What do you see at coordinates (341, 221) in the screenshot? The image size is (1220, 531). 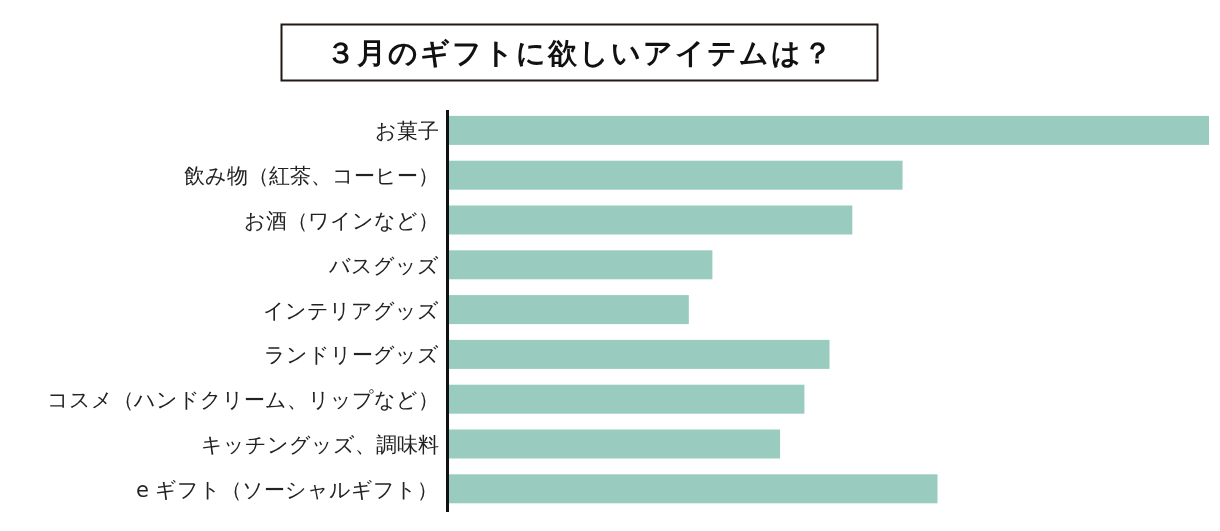 I see `y-tick-label: お酒（ワインなど）` at bounding box center [341, 221].